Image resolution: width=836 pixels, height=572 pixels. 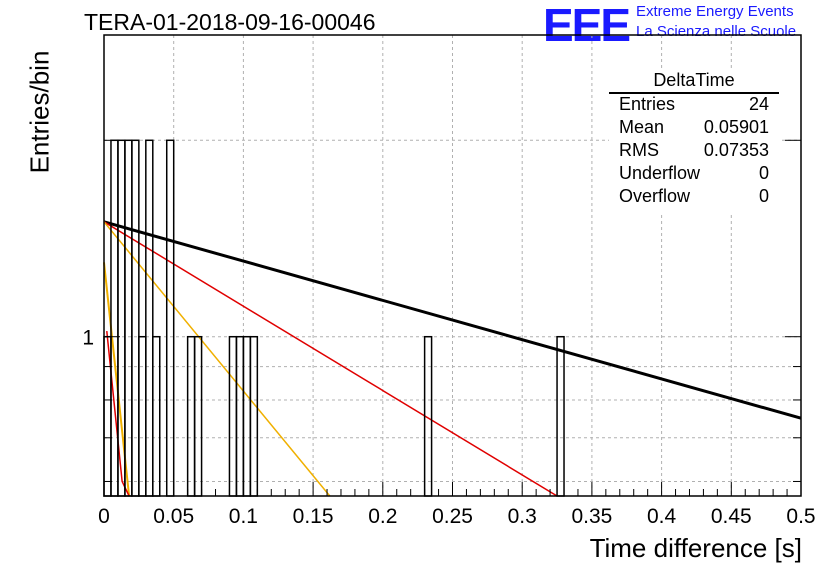 What do you see at coordinates (758, 104) in the screenshot?
I see `stats-value: 24` at bounding box center [758, 104].